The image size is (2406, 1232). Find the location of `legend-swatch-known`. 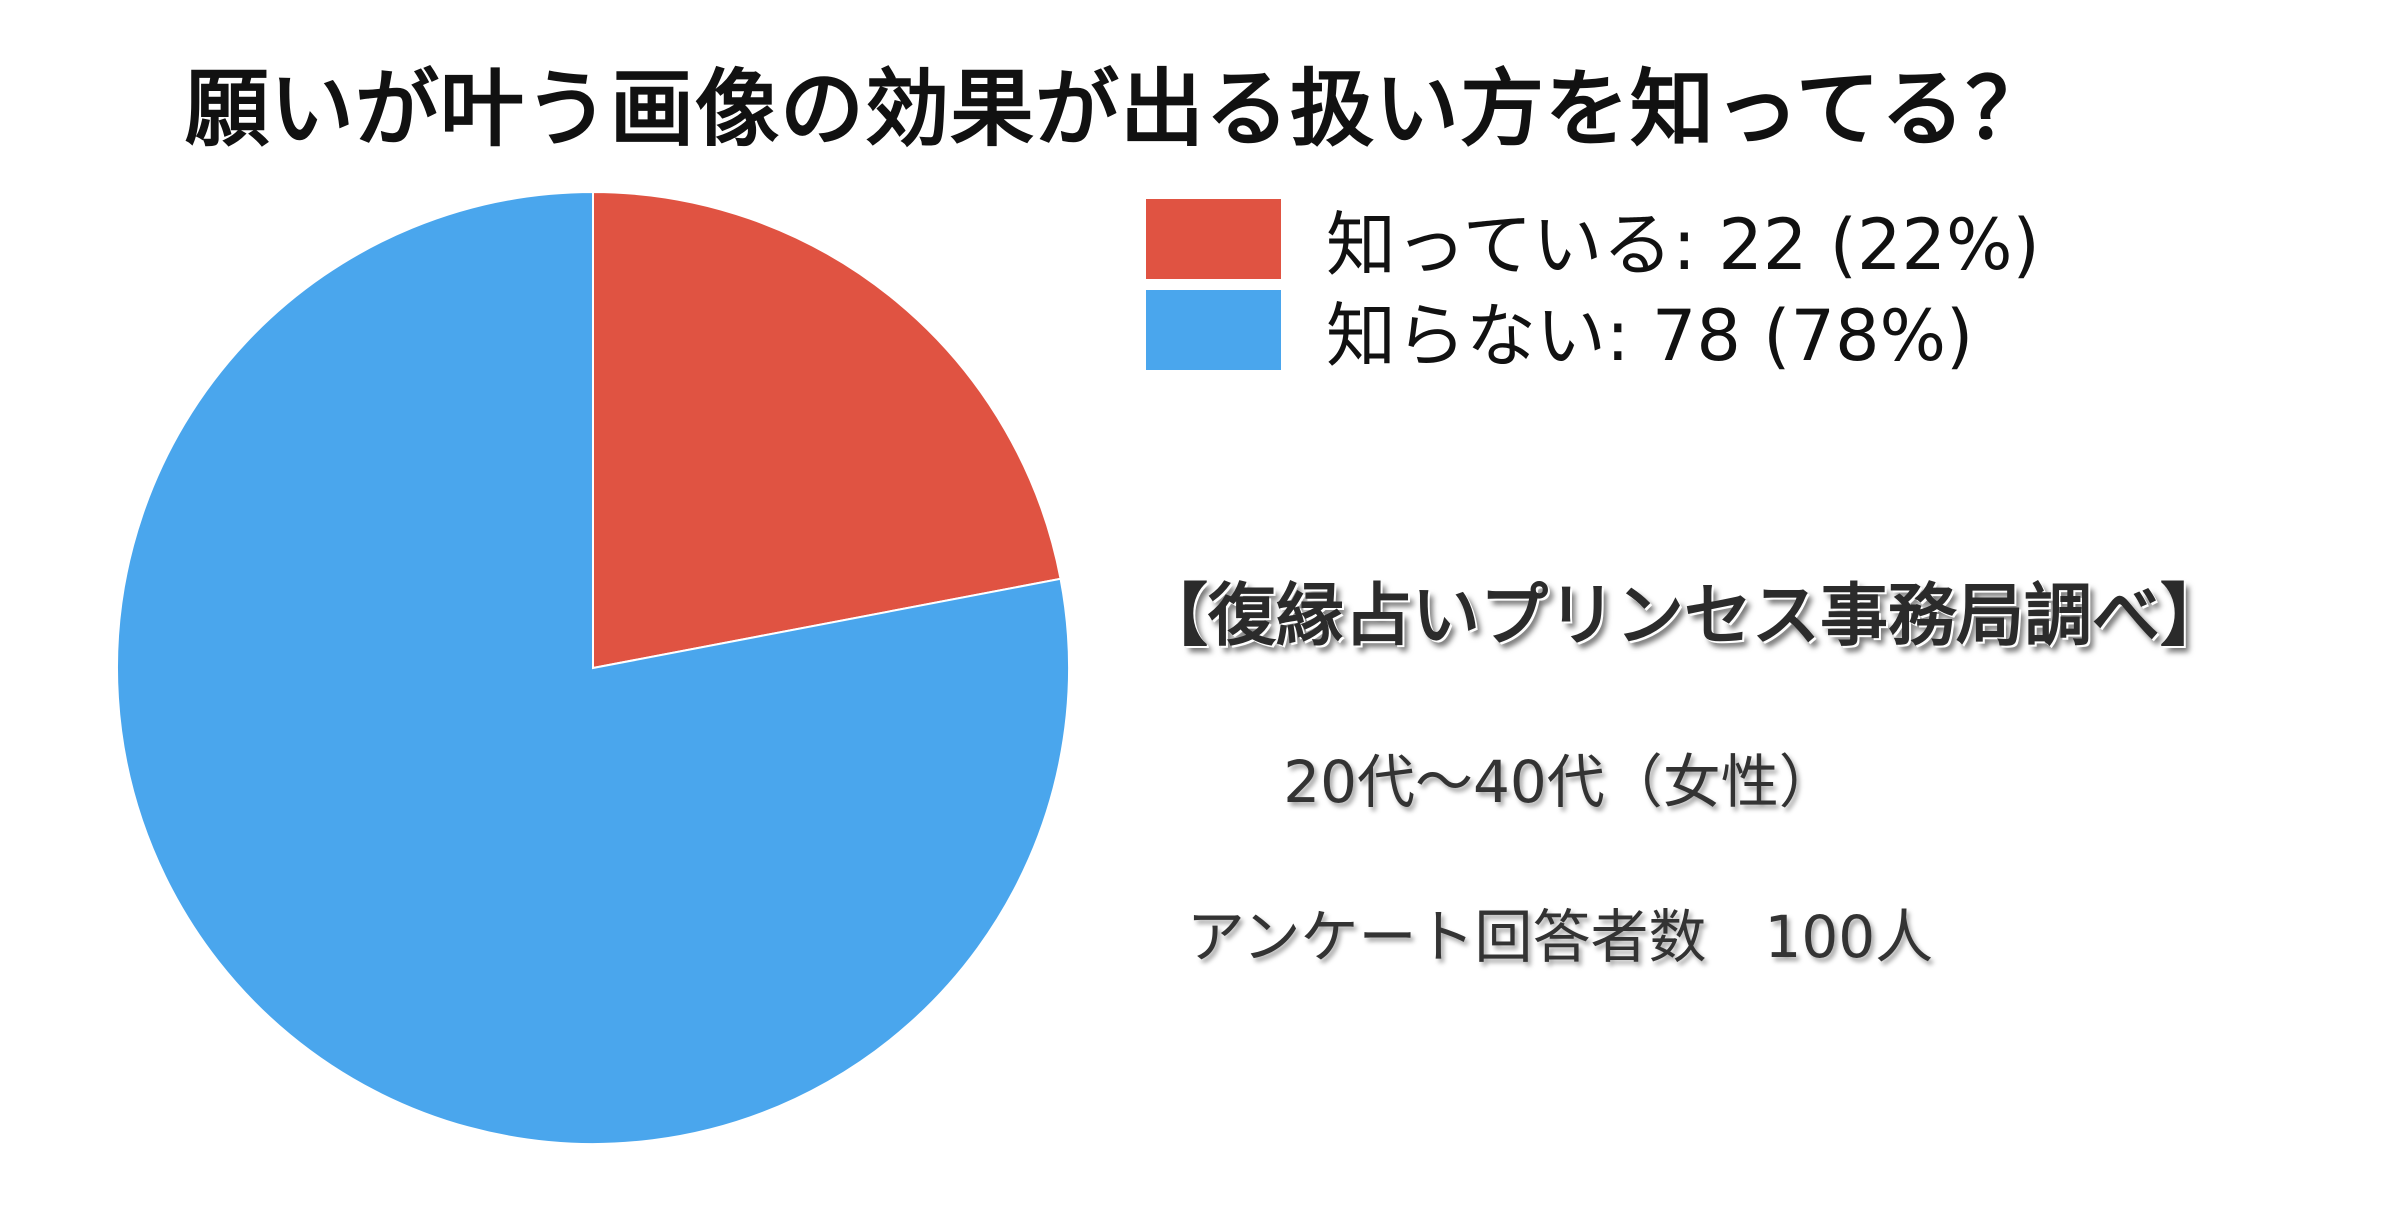

legend-swatch-known is located at coordinates (1213, 239).